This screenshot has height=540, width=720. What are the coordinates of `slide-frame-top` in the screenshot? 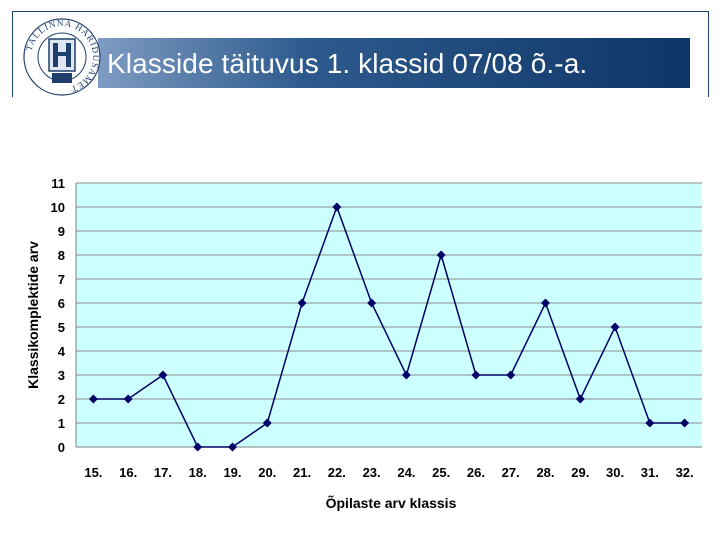 It's located at (360, 11).